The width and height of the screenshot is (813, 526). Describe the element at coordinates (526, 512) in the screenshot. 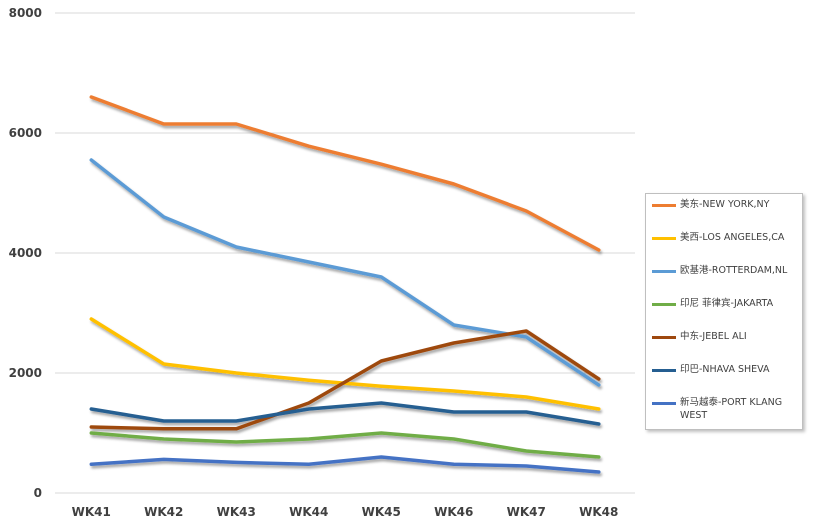

I see `x-tick-label: WK47` at that location.